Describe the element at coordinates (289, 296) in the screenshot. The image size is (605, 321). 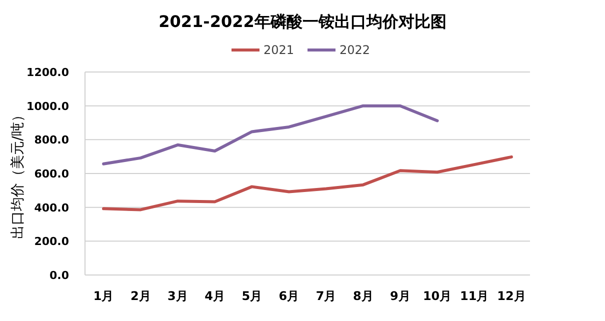
I see `x-tick-label: 6月` at that location.